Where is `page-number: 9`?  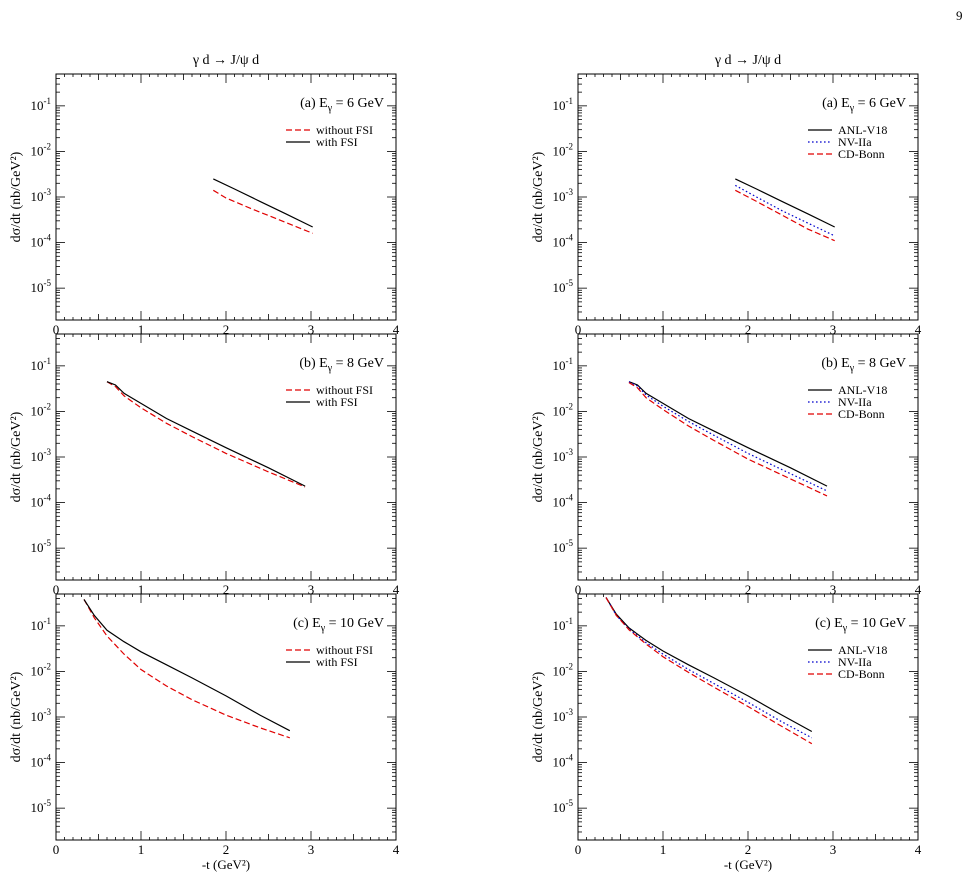
page-number: 9 is located at coordinates (959, 15).